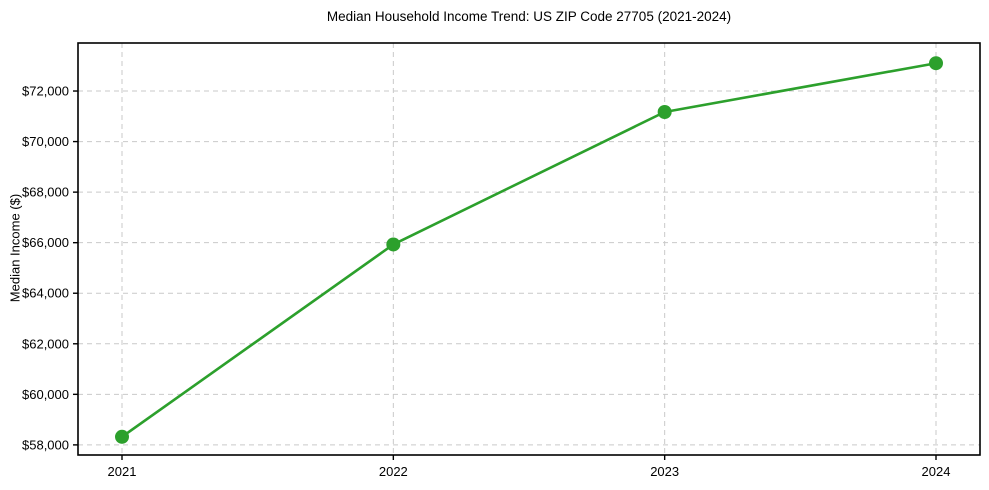  What do you see at coordinates (122, 471) in the screenshot?
I see `x-tick-label: 2021` at bounding box center [122, 471].